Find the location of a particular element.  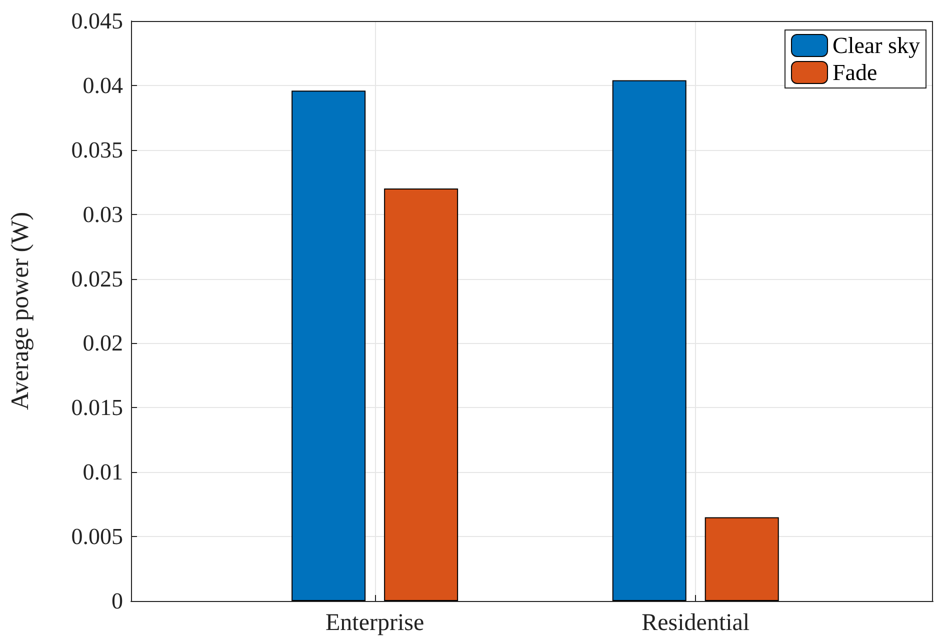

y-tick-label: 0.045 is located at coordinates (97, 21).